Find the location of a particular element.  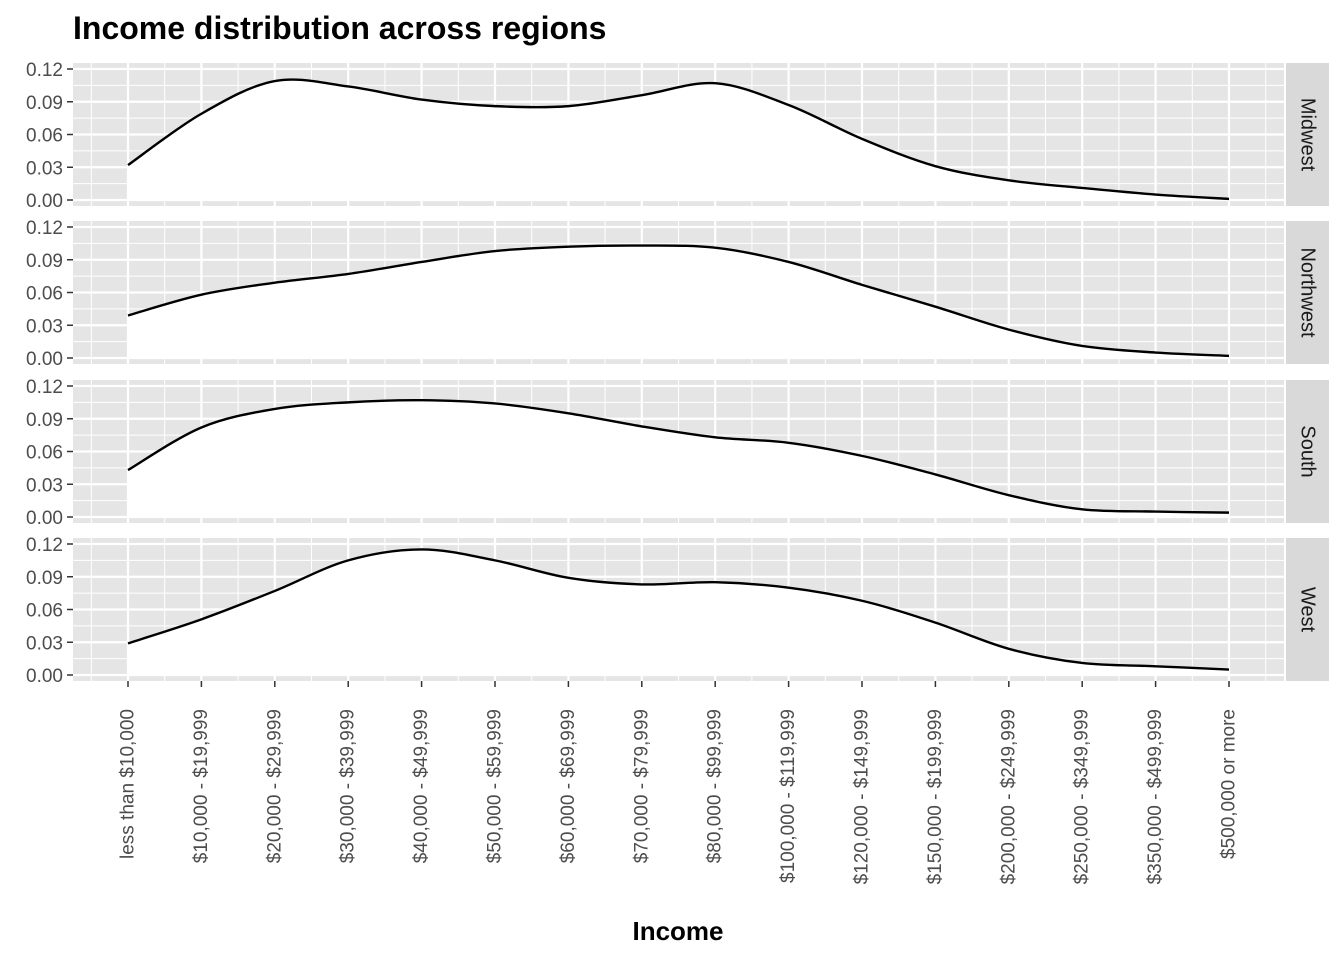

density-area-west is located at coordinates (678, 612).